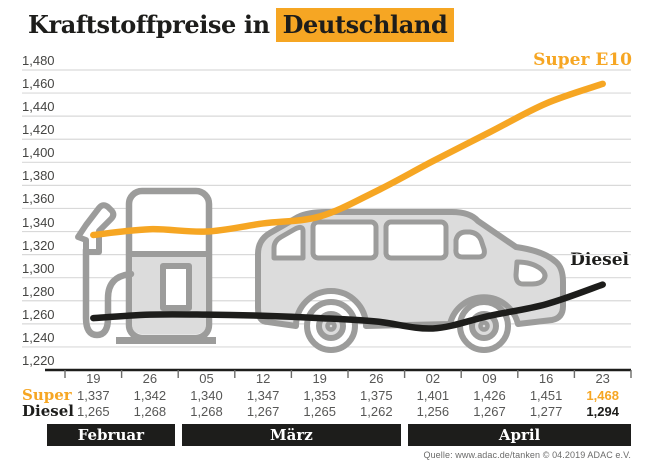 This screenshot has height=471, width=650. Describe the element at coordinates (344, 240) in the screenshot. I see `car-middle-window` at that location.